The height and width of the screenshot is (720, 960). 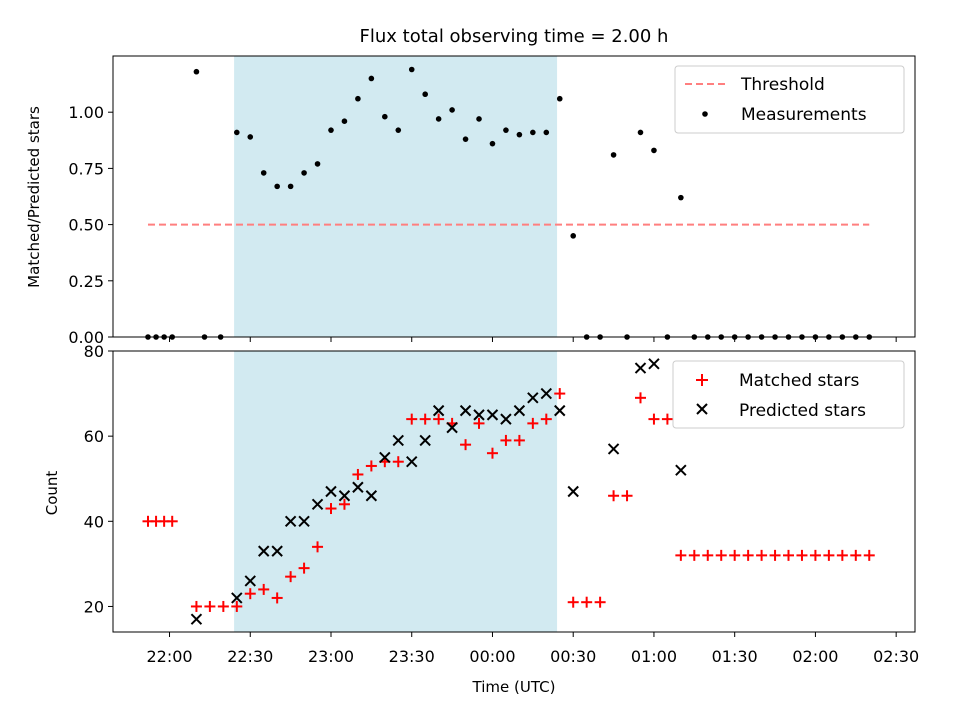 What do you see at coordinates (782, 85) in the screenshot?
I see `threshold-legend-label: Threshold` at bounding box center [782, 85].